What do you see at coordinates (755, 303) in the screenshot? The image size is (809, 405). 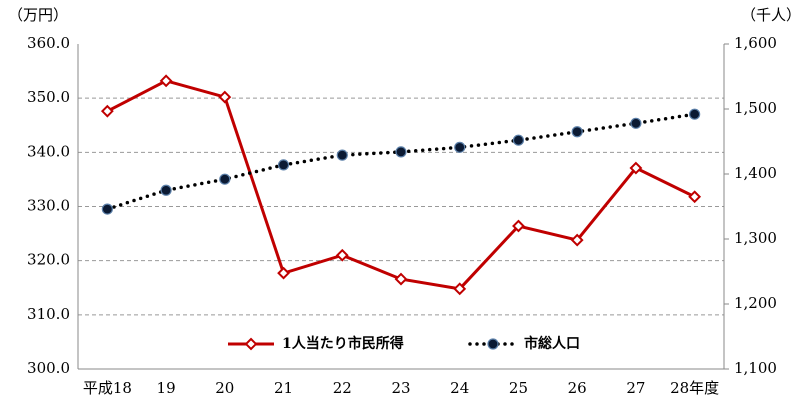 I see `y2-tick-label: 1,200` at bounding box center [755, 303].